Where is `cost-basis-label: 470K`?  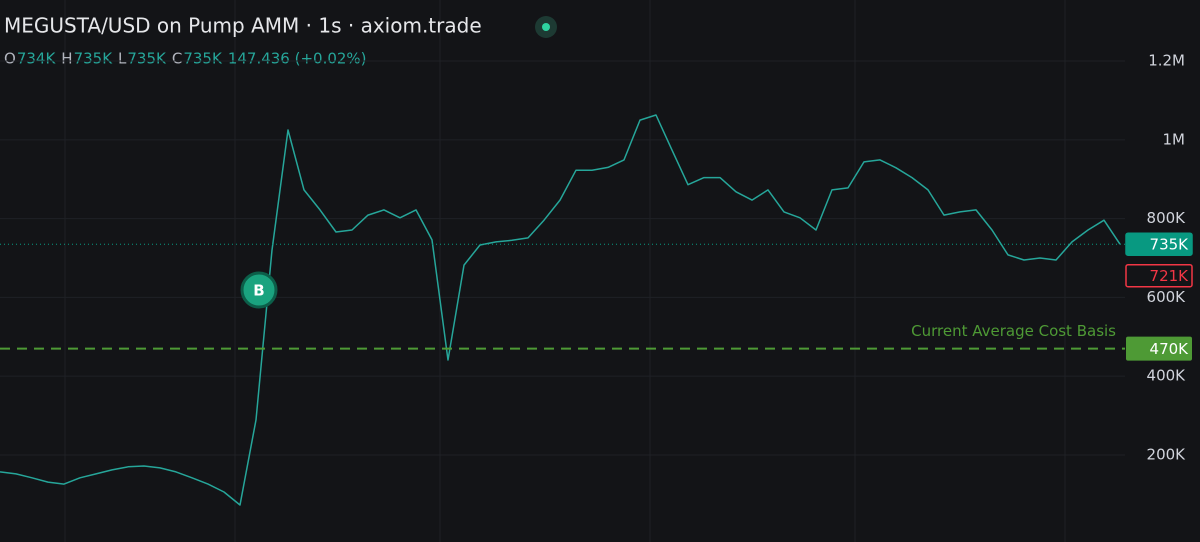
cost-basis-label: 470K is located at coordinates (1170, 349).